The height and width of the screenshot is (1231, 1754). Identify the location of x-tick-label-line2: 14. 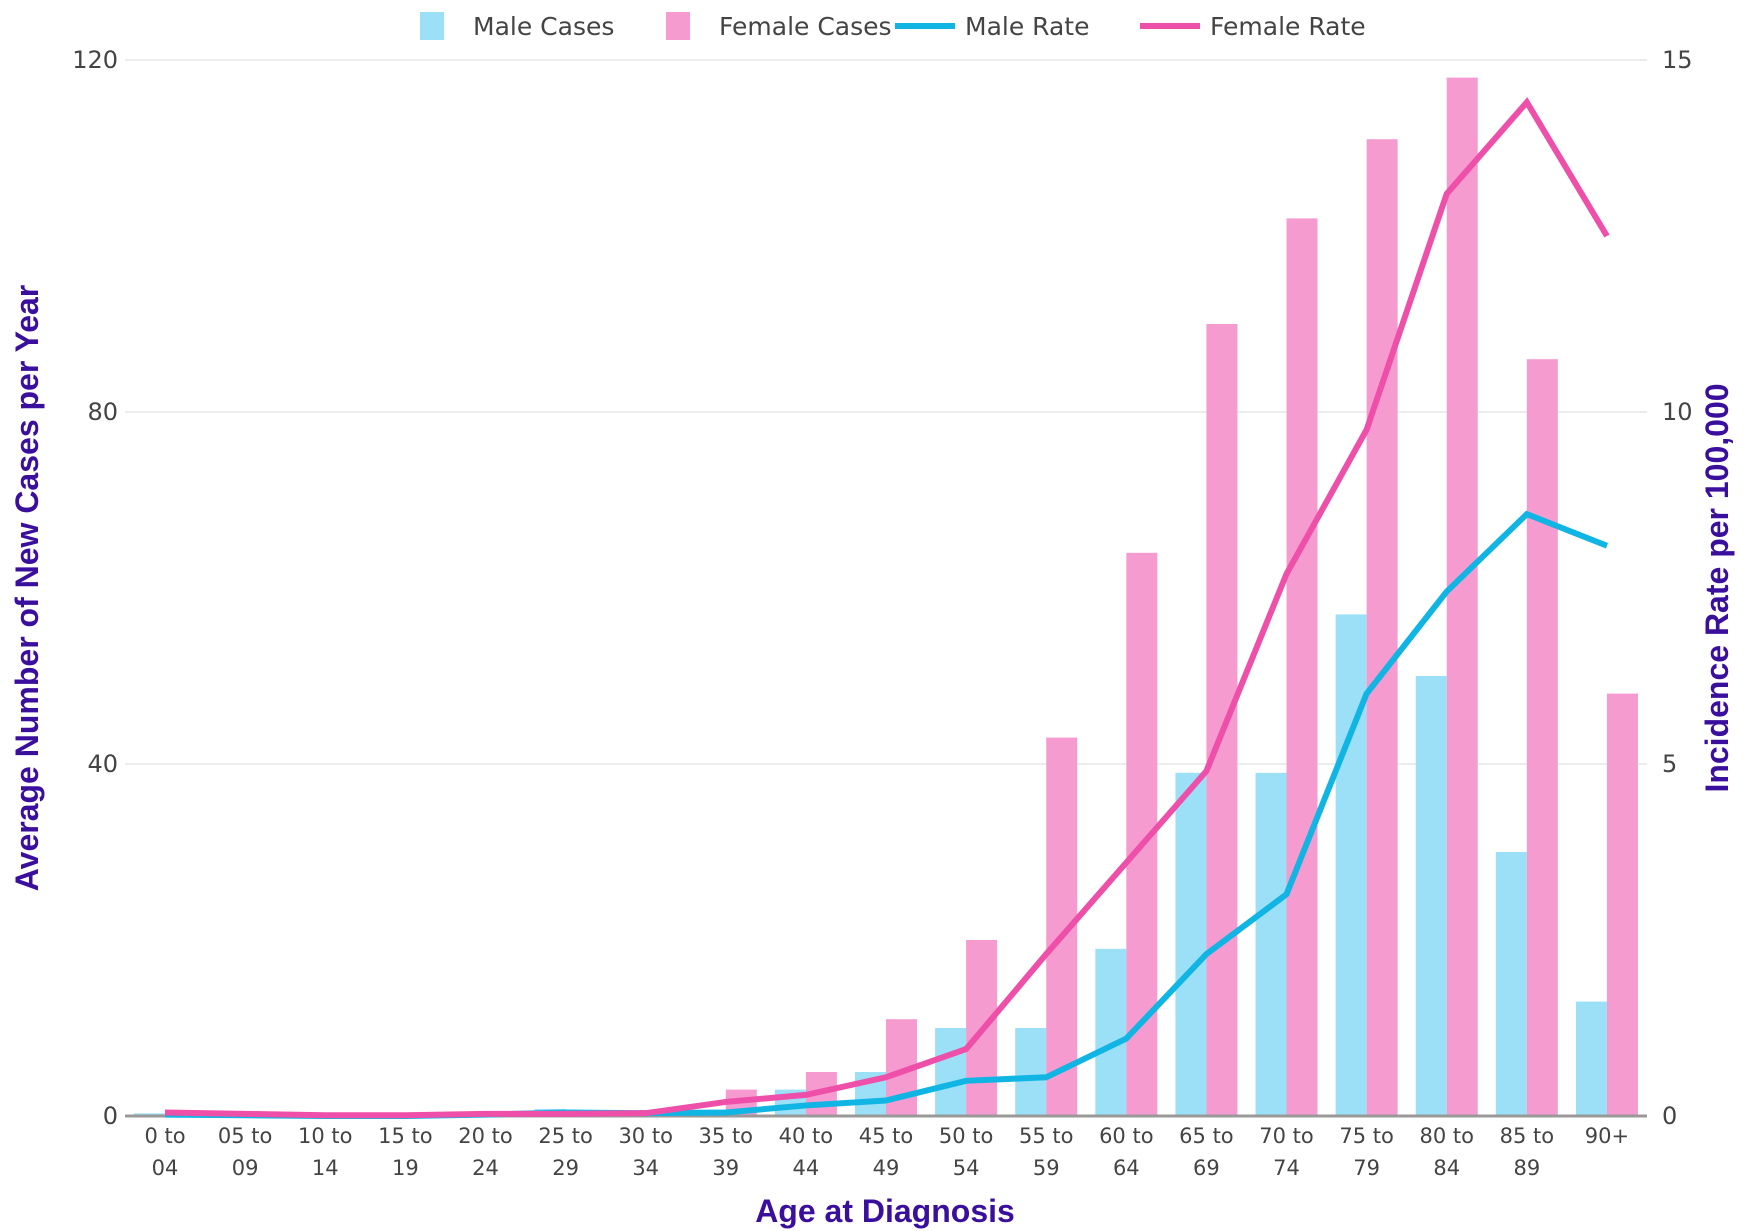
(325, 1168).